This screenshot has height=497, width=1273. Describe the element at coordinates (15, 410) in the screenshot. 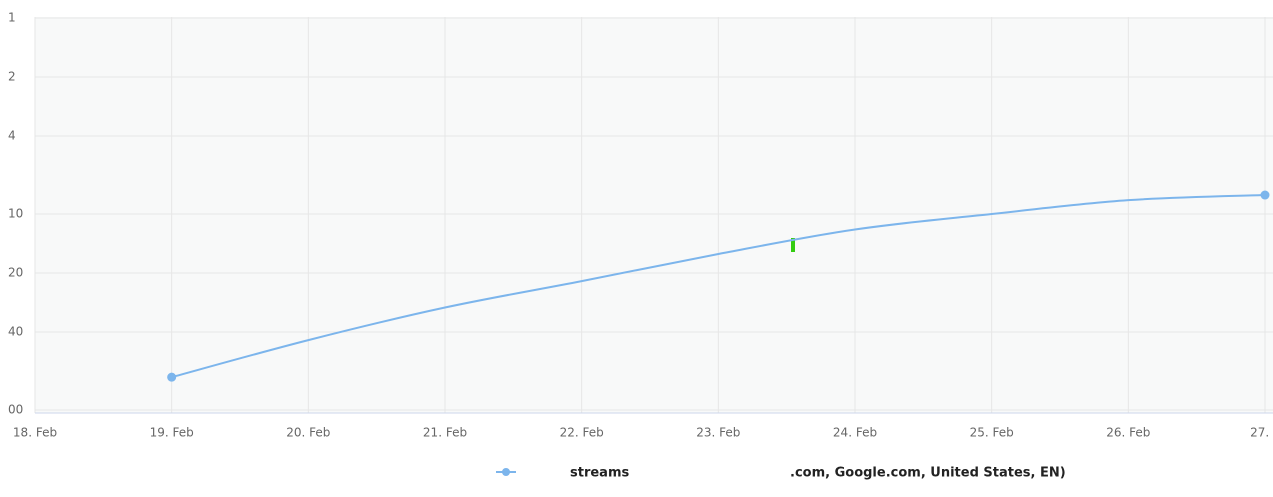

I see `y-tick-label: 00` at that location.